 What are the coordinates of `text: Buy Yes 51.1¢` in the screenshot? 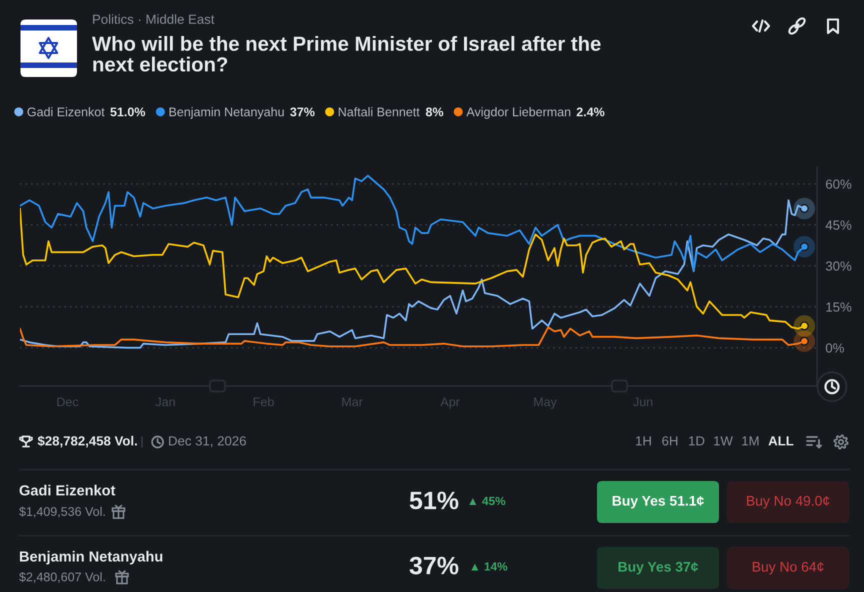 It's located at (658, 502).